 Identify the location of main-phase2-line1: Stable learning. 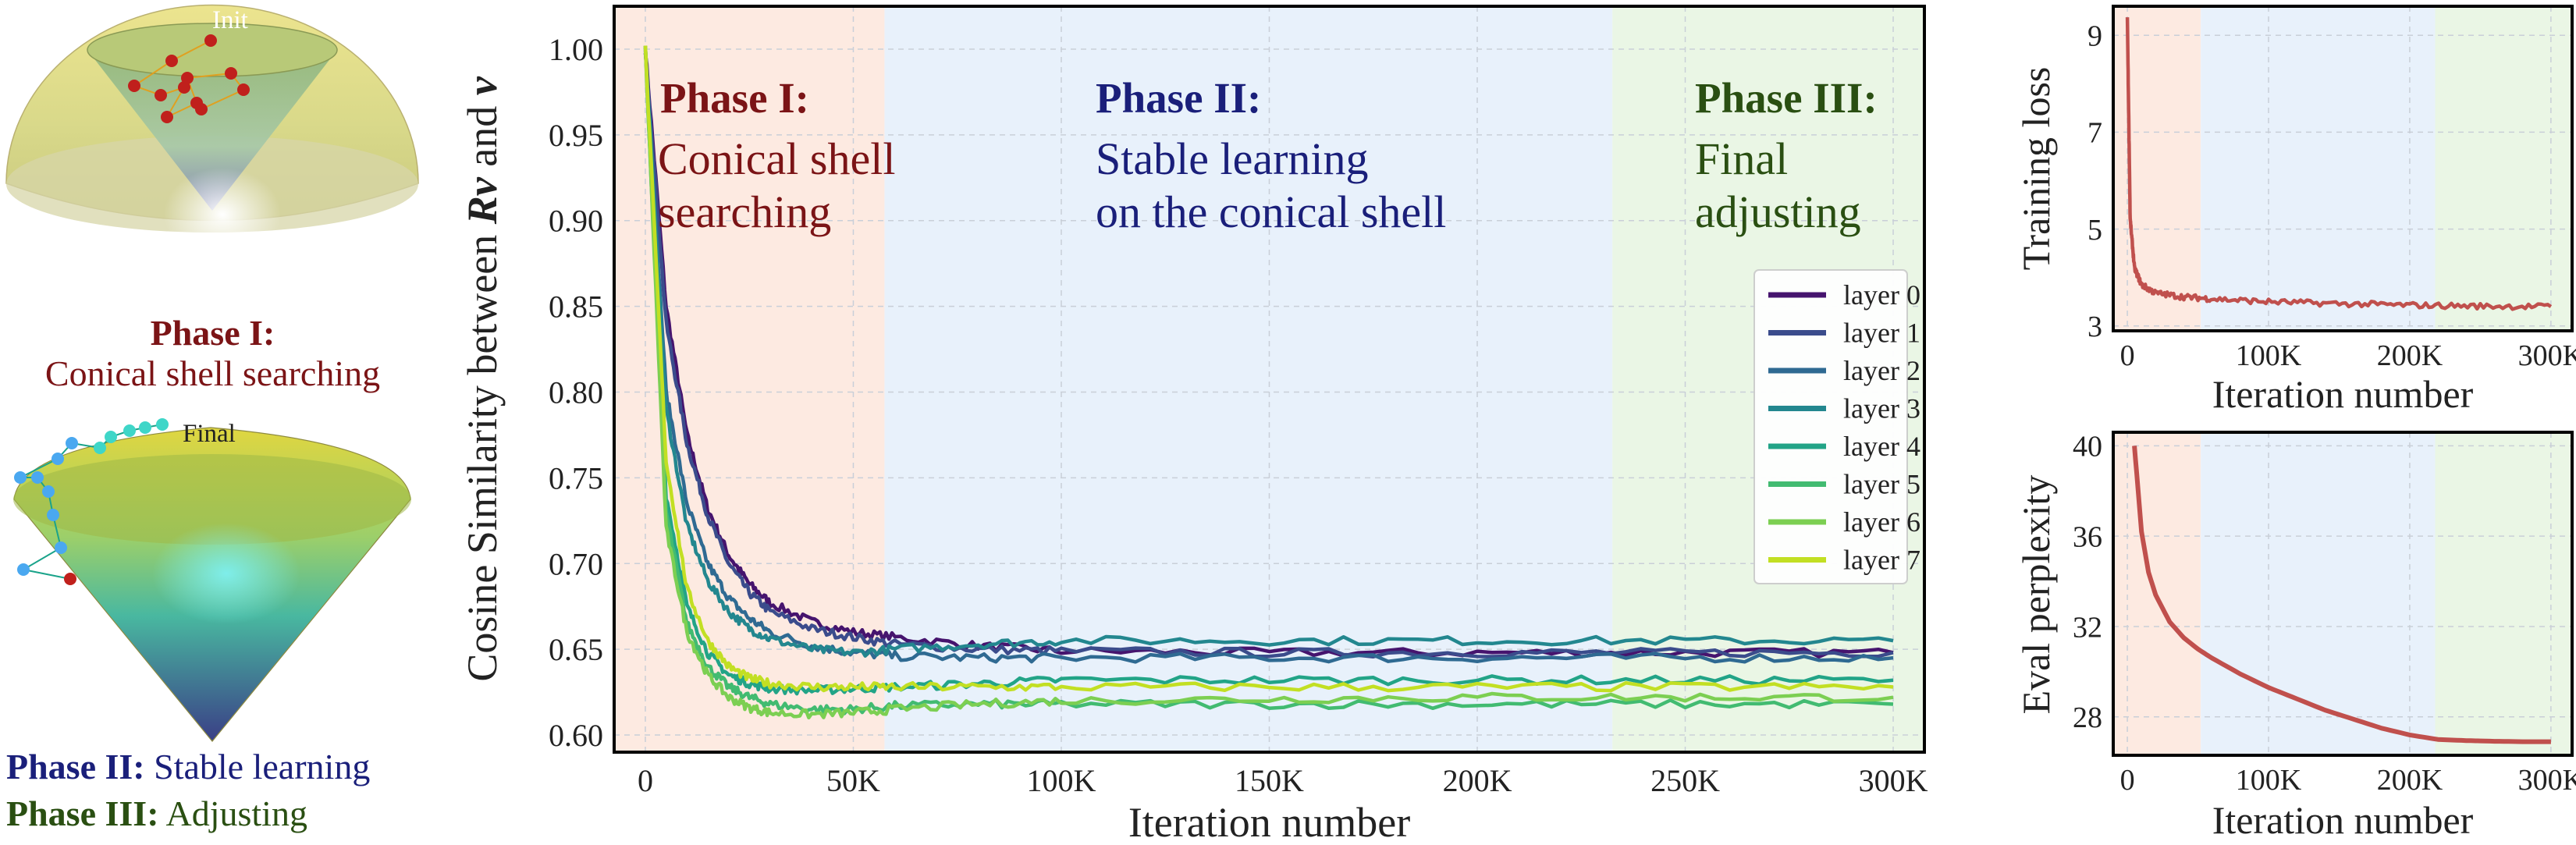
(1232, 158).